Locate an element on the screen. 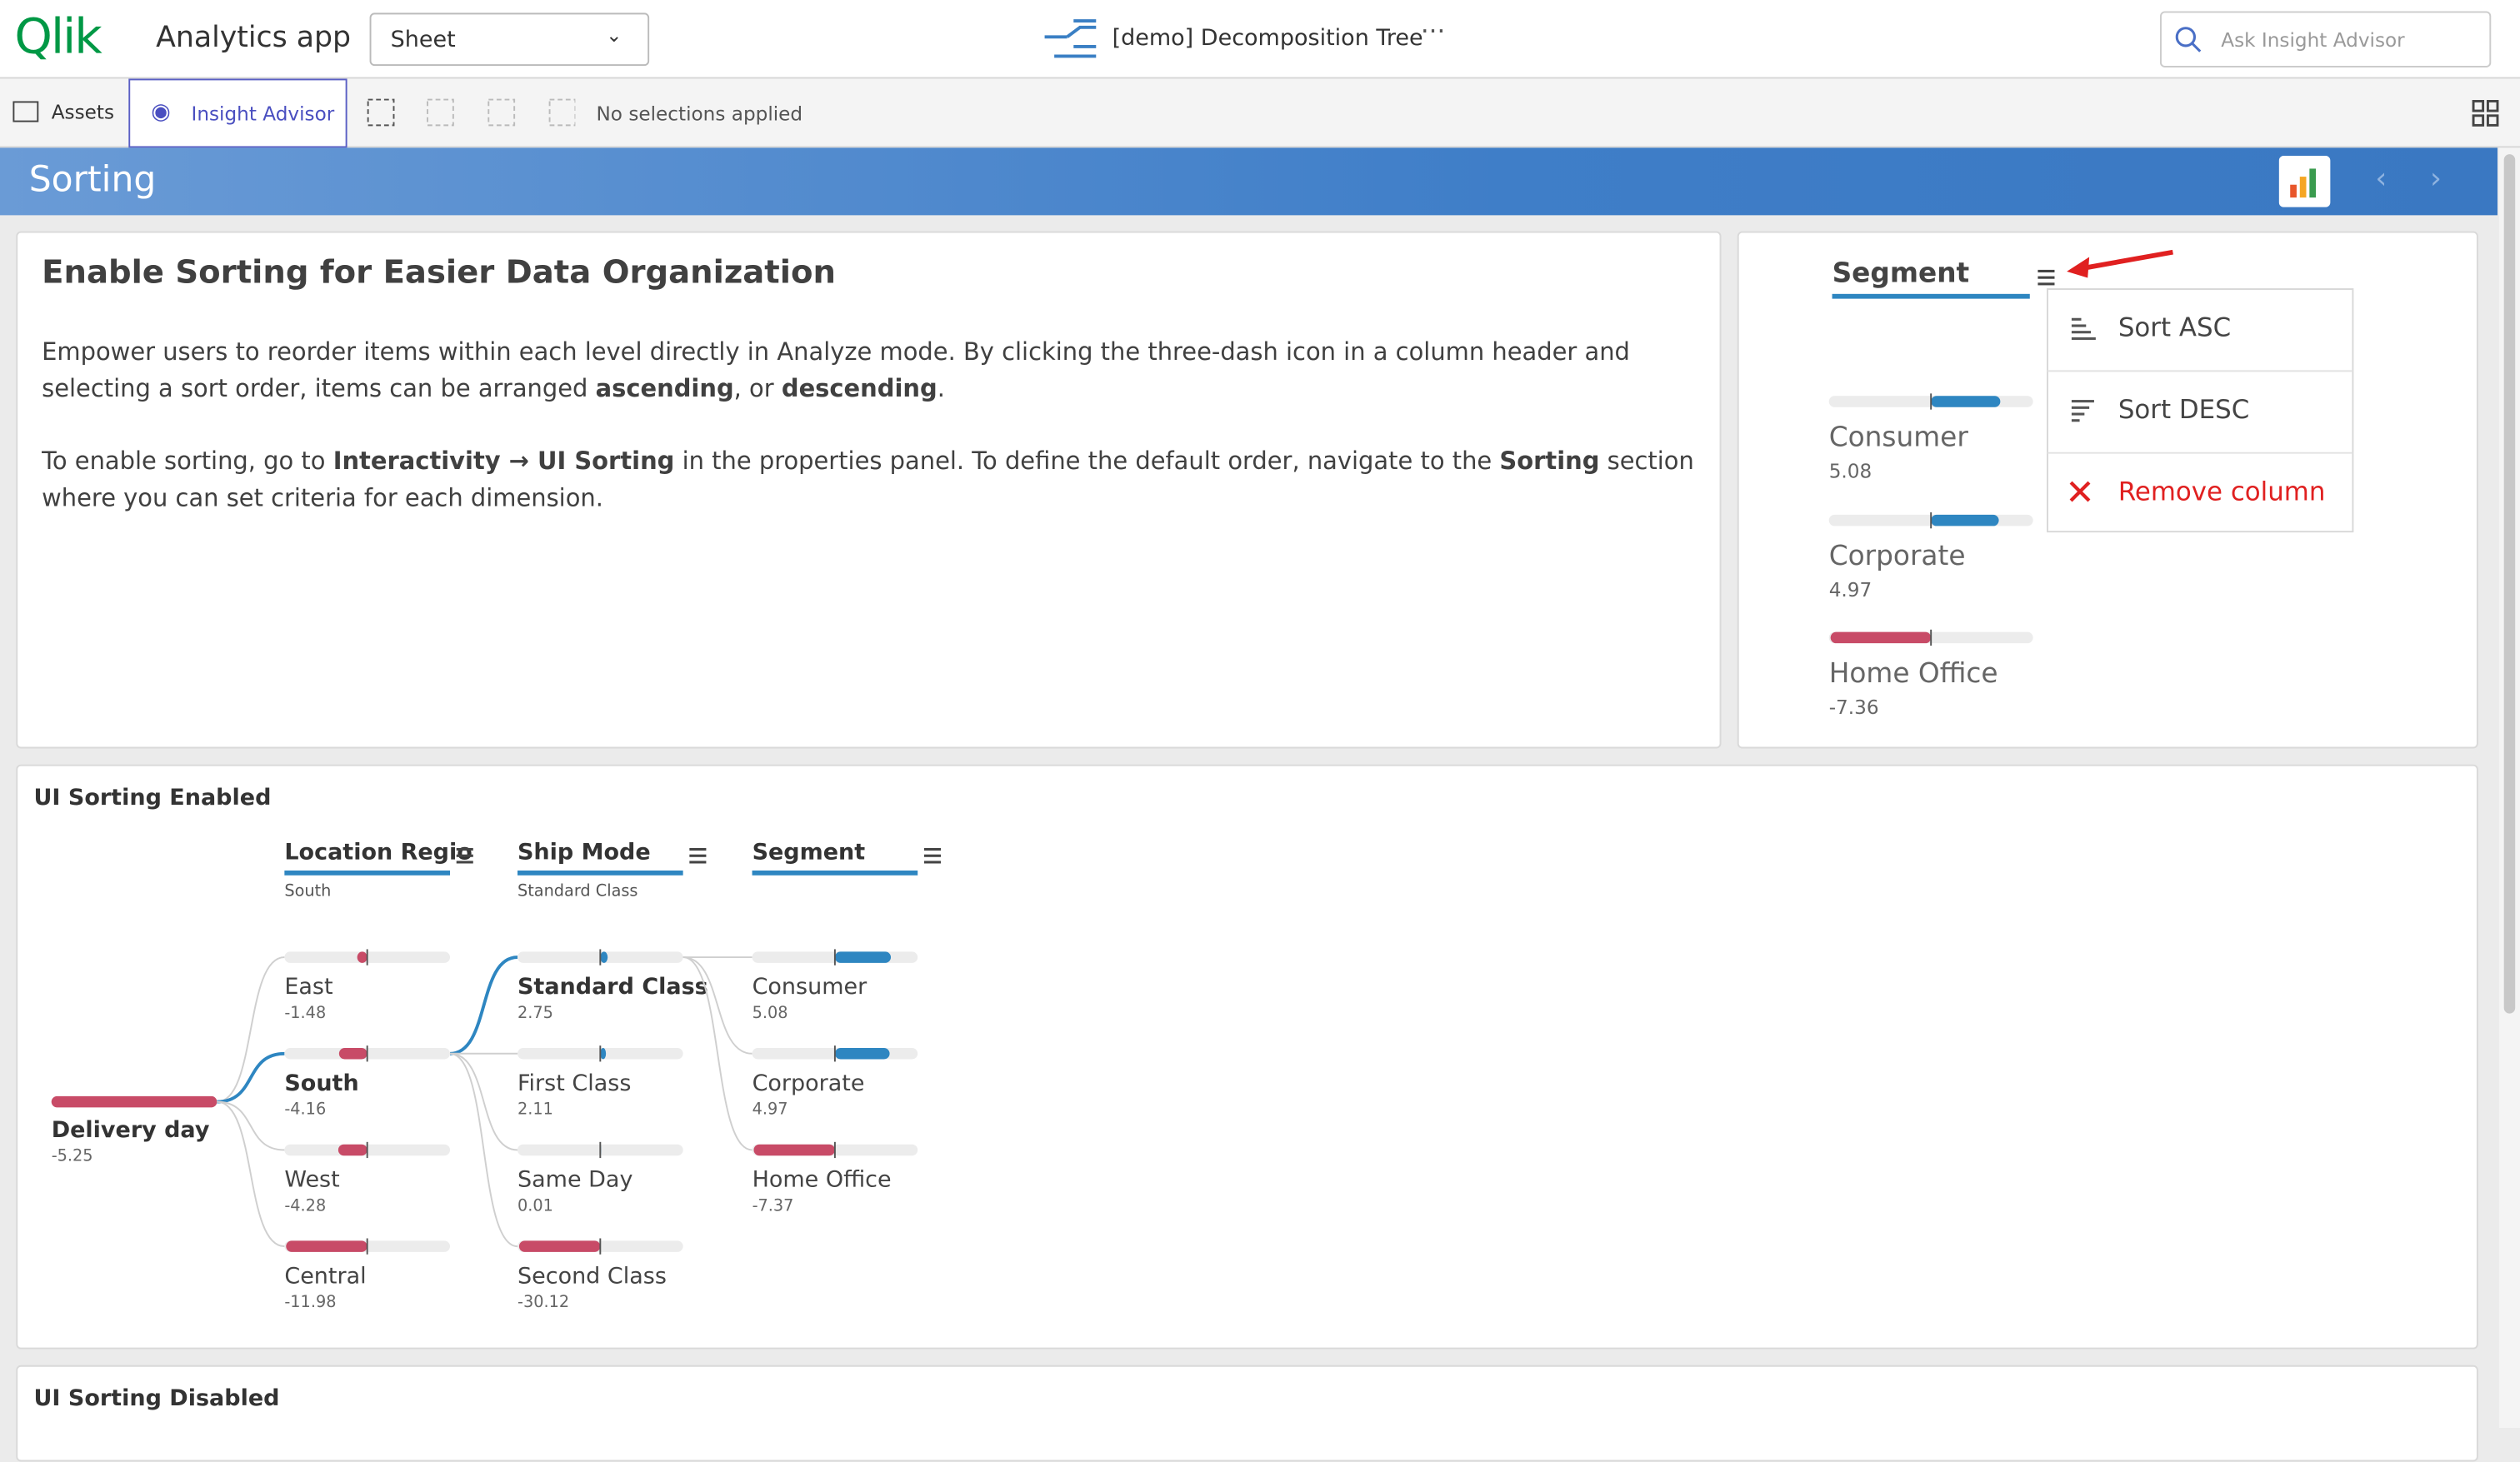 This screenshot has width=2520, height=1462. insight-advisor-button: ◉ Insight Advisor is located at coordinates (238, 113).